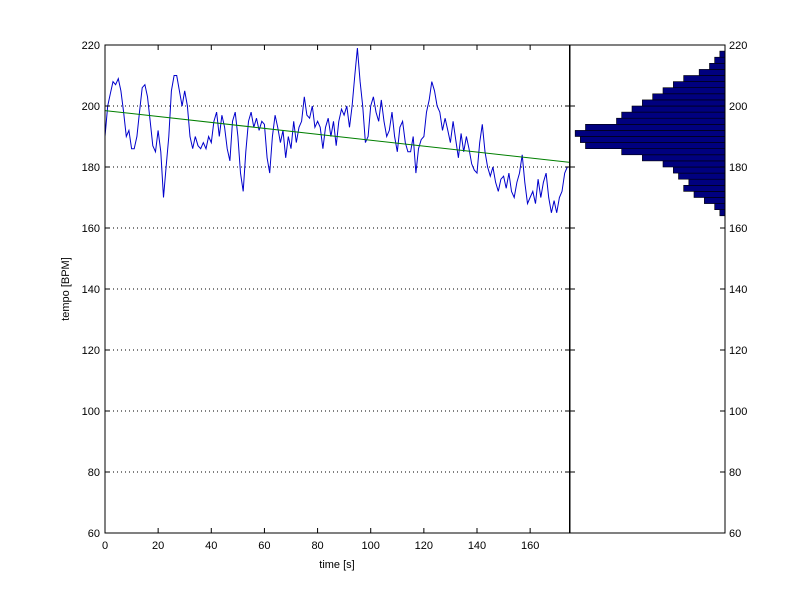 This screenshot has width=801, height=600. What do you see at coordinates (336, 565) in the screenshot?
I see `x-axis-label: time [s]` at bounding box center [336, 565].